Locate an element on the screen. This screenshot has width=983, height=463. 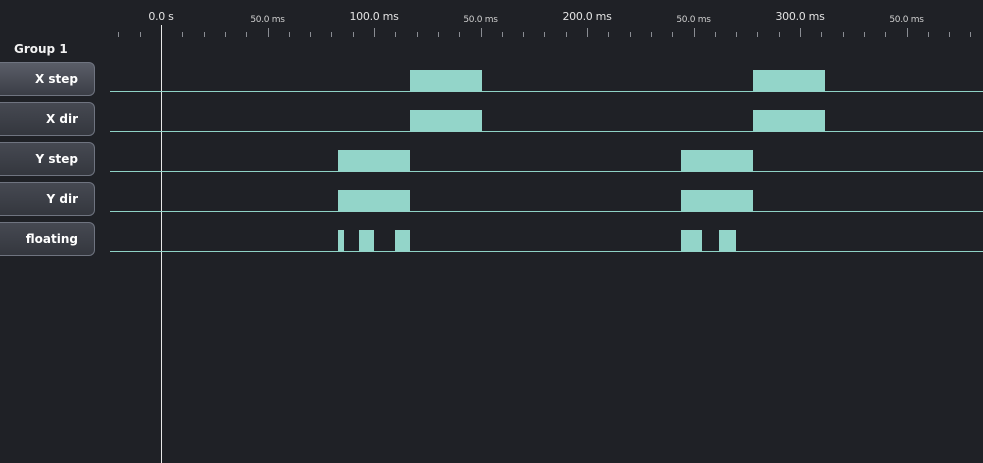
channel-button: X dir is located at coordinates (47, 119).